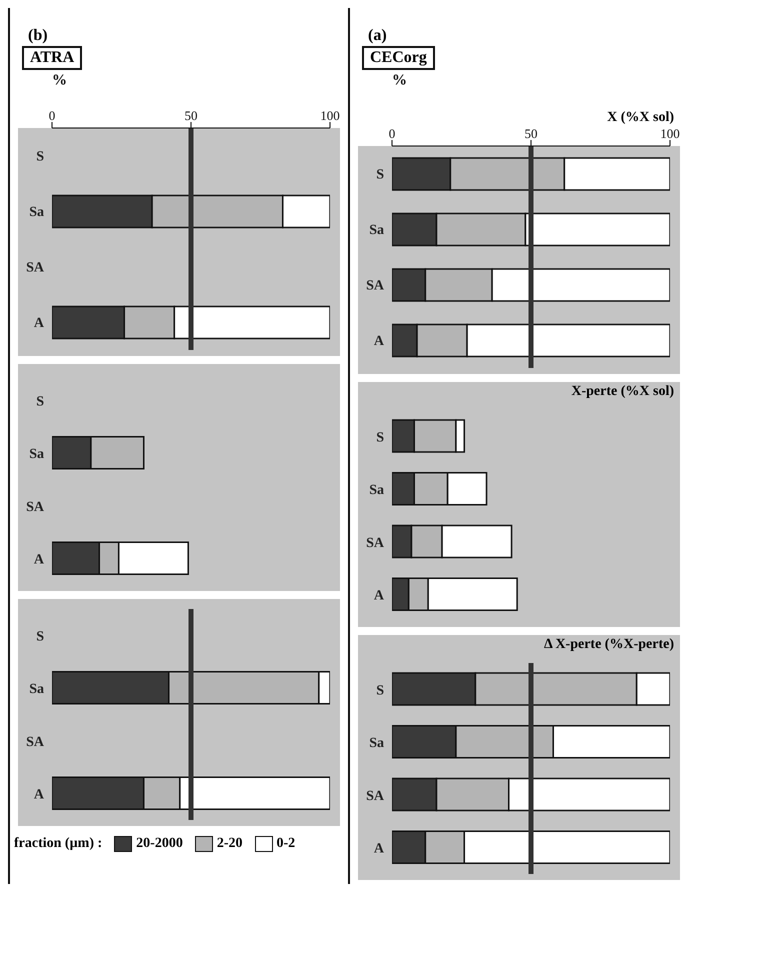 Image resolution: width=779 pixels, height=965 pixels. I want to click on text: ATRA, so click(52, 58).